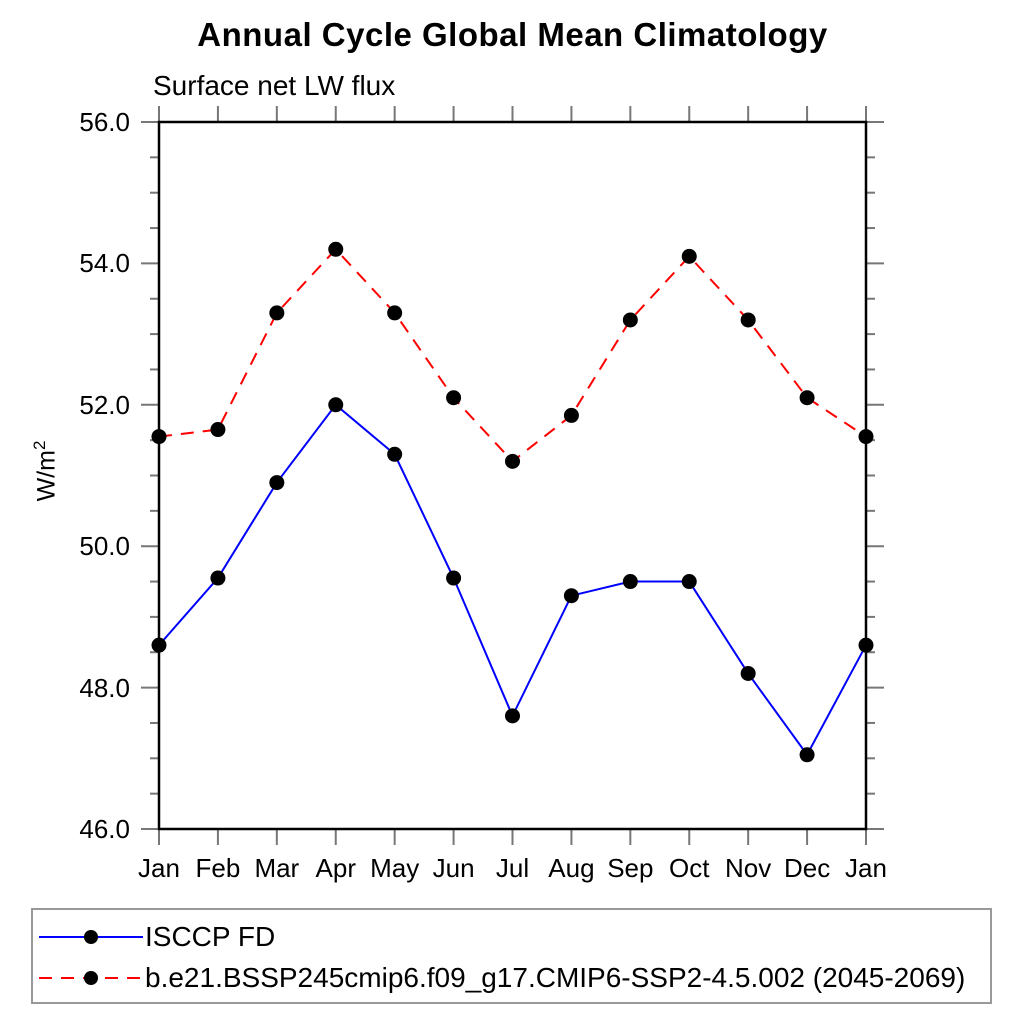 The height and width of the screenshot is (1024, 1024). What do you see at coordinates (104, 546) in the screenshot?
I see `y-tick-label: 50.0` at bounding box center [104, 546].